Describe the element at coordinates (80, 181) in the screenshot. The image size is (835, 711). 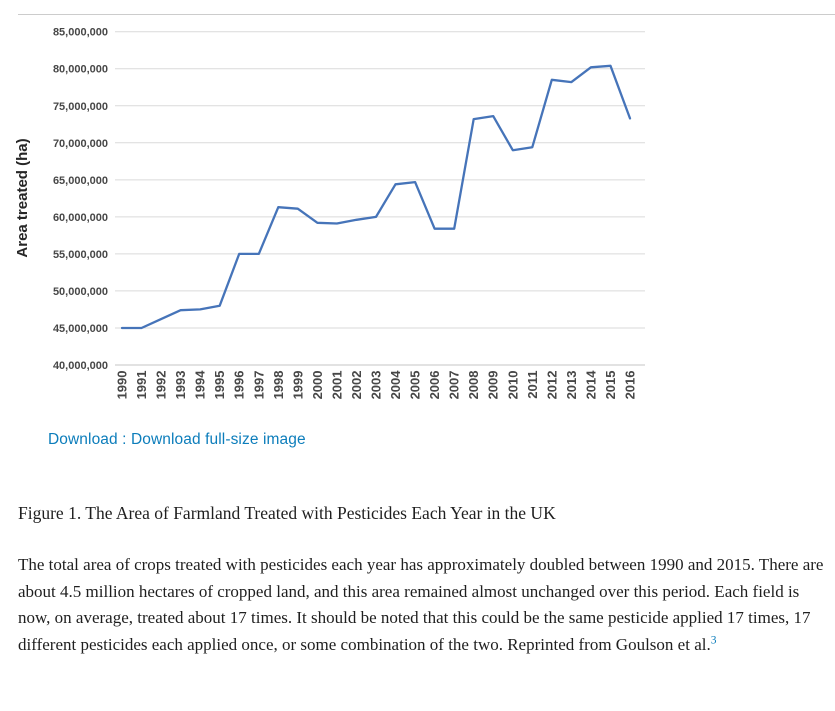
I see `y-tick-label: 65,000,000` at that location.